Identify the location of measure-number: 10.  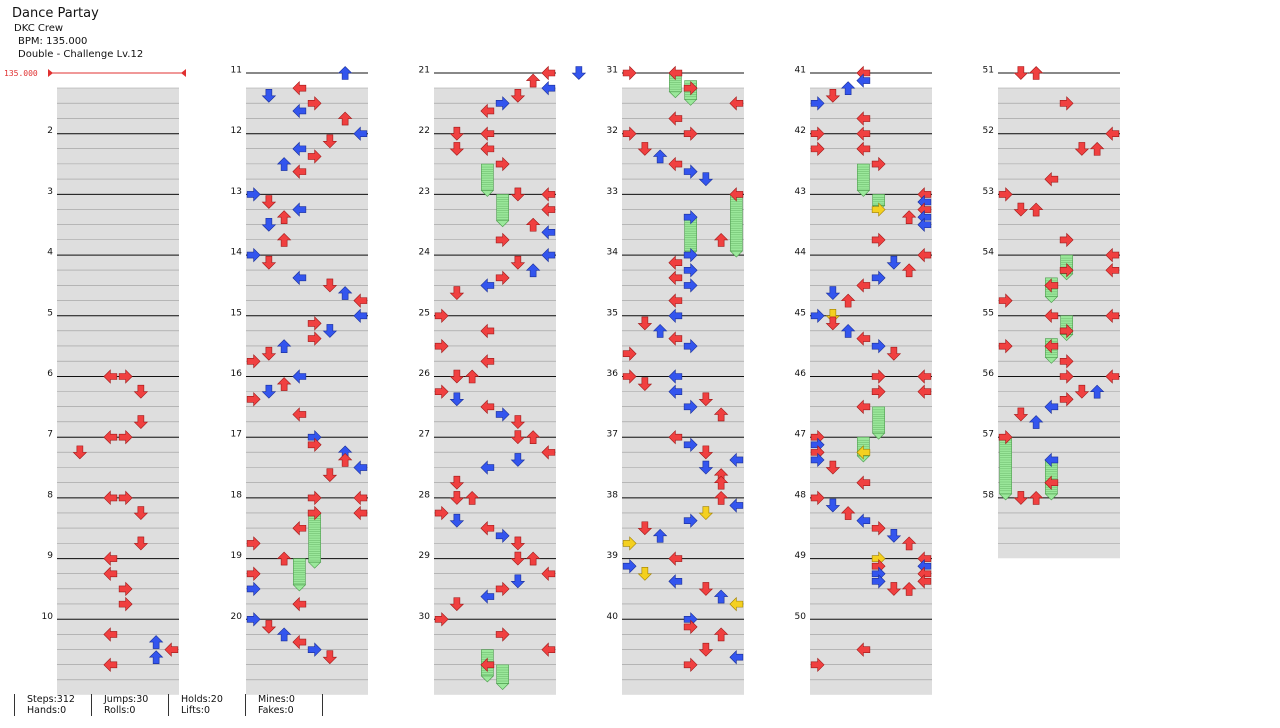
(48, 617).